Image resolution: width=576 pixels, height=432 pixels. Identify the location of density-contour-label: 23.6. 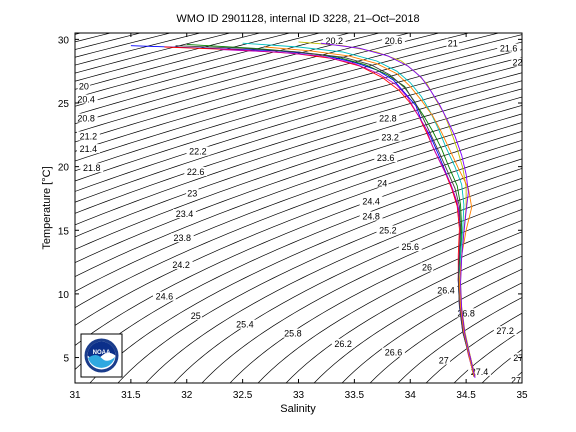
(386, 158).